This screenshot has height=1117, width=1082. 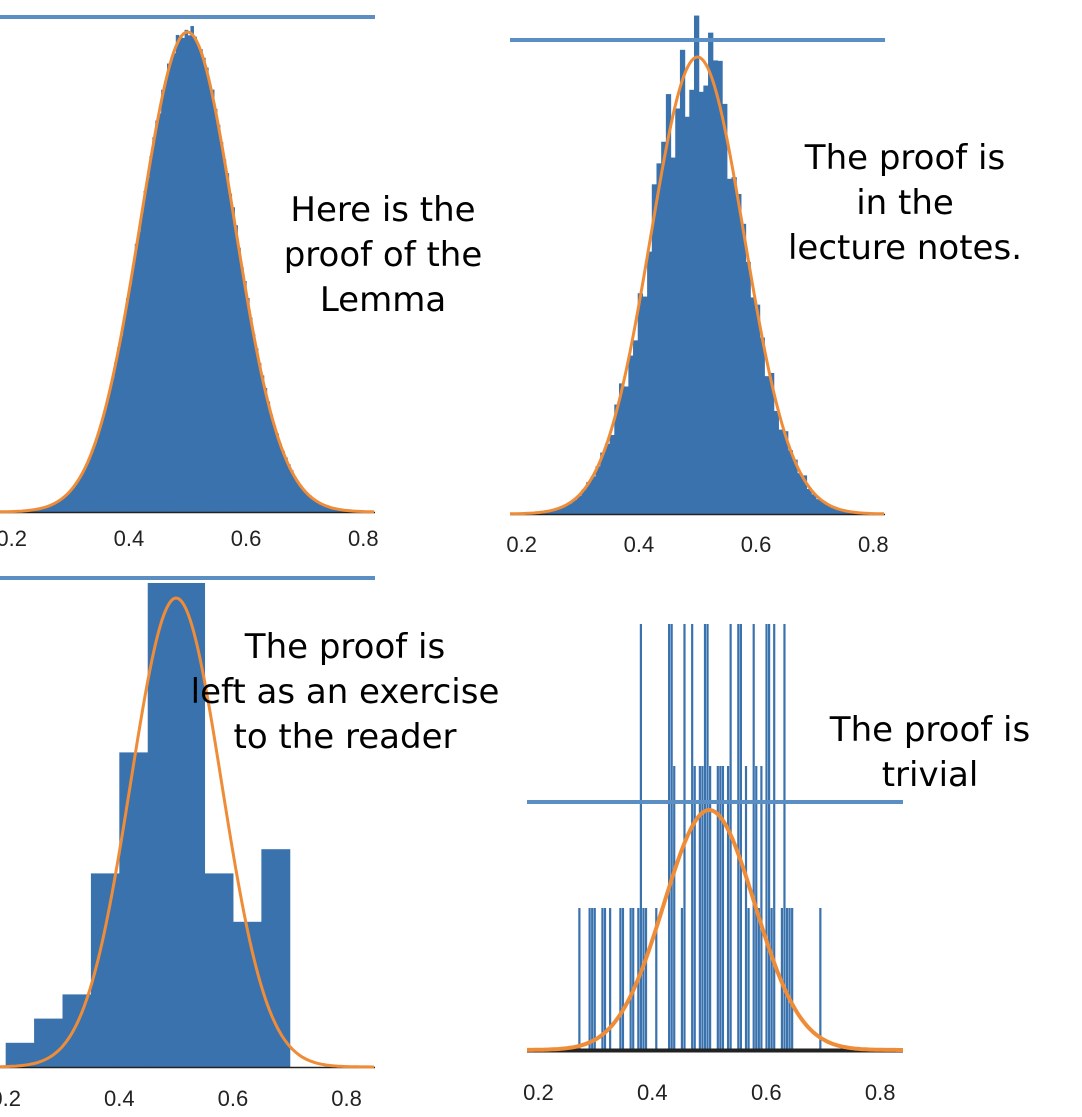 What do you see at coordinates (521, 544) in the screenshot?
I see `x-tick-label: 0.2` at bounding box center [521, 544].